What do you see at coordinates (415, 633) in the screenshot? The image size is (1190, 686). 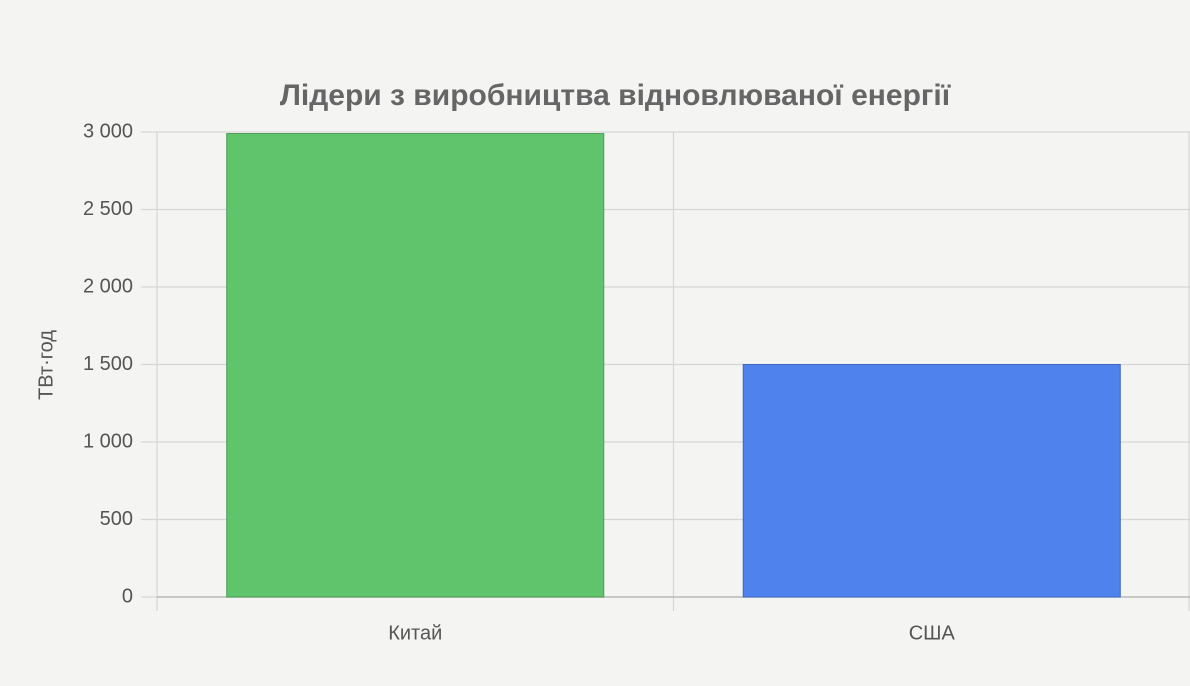 I see `x-tick-label: Китай` at bounding box center [415, 633].